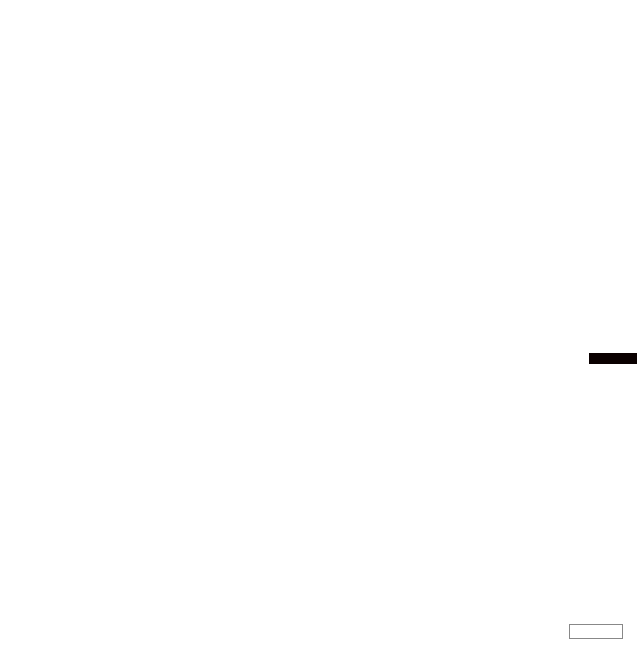 This screenshot has width=640, height=665. I want to click on volume-multiplier-note, so click(596, 631).